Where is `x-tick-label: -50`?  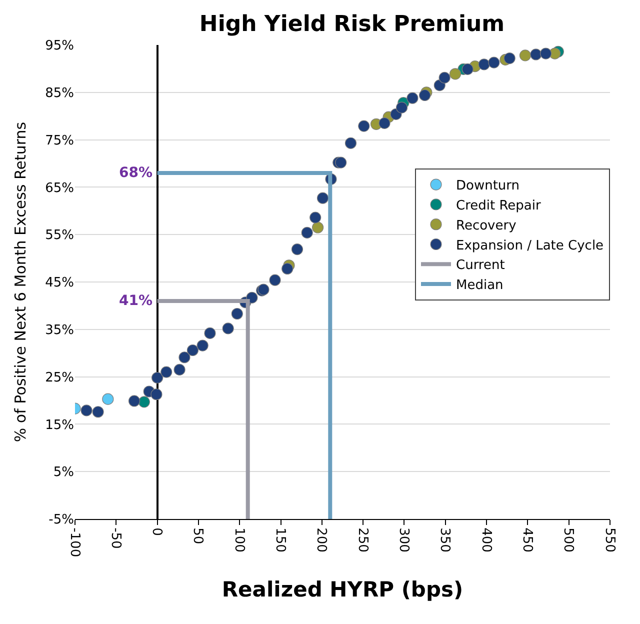
x-tick-label: -50 is located at coordinates (115, 538).